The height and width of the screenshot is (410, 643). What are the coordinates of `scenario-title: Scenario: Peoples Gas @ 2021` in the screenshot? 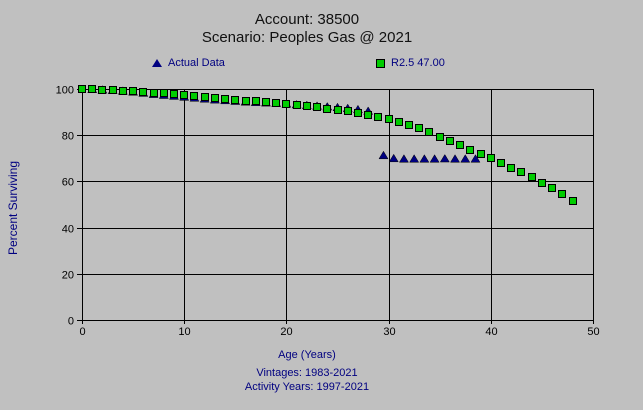 It's located at (307, 37).